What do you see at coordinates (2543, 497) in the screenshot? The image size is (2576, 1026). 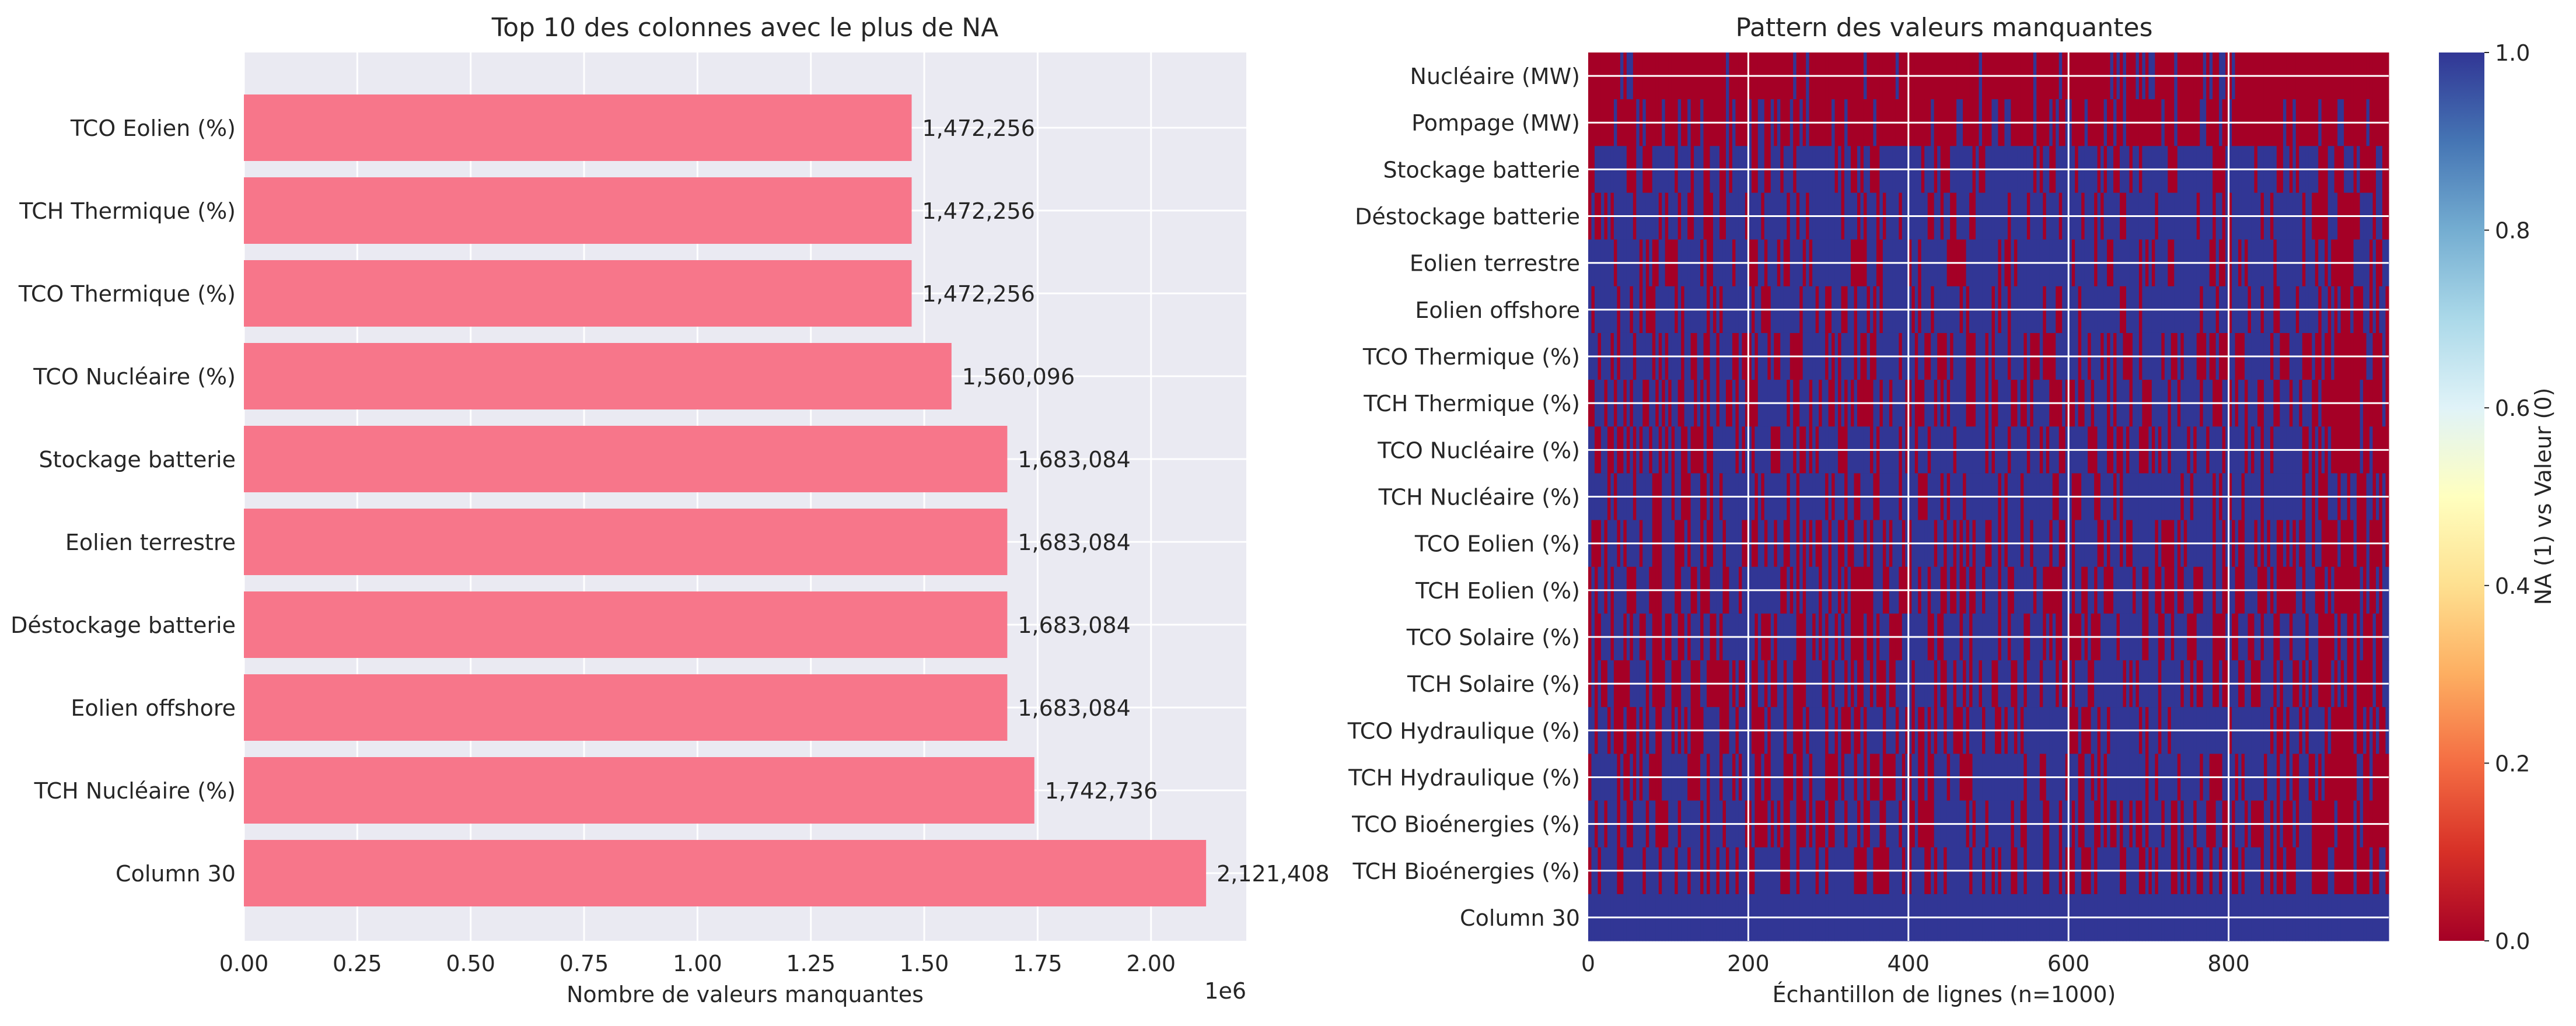 I see `colorbar-label: NA (1) vs Valeur (0)` at bounding box center [2543, 497].